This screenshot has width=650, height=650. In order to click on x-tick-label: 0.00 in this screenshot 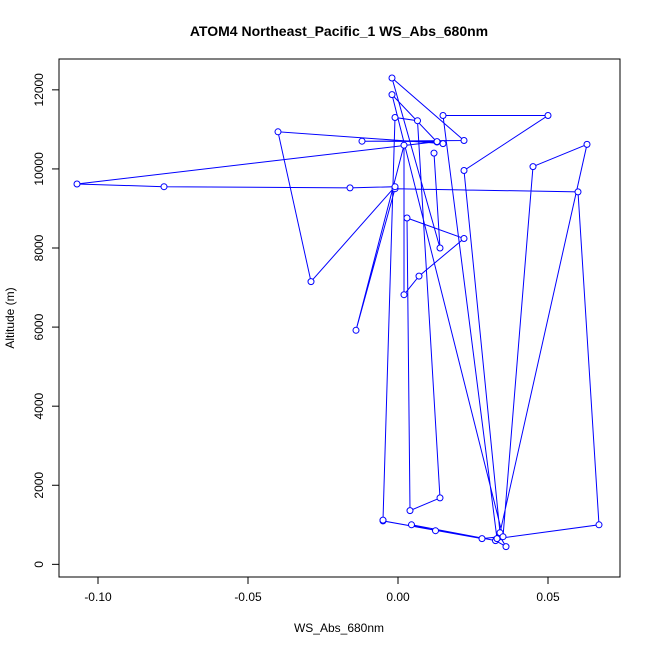, I will do `click(398, 597)`.